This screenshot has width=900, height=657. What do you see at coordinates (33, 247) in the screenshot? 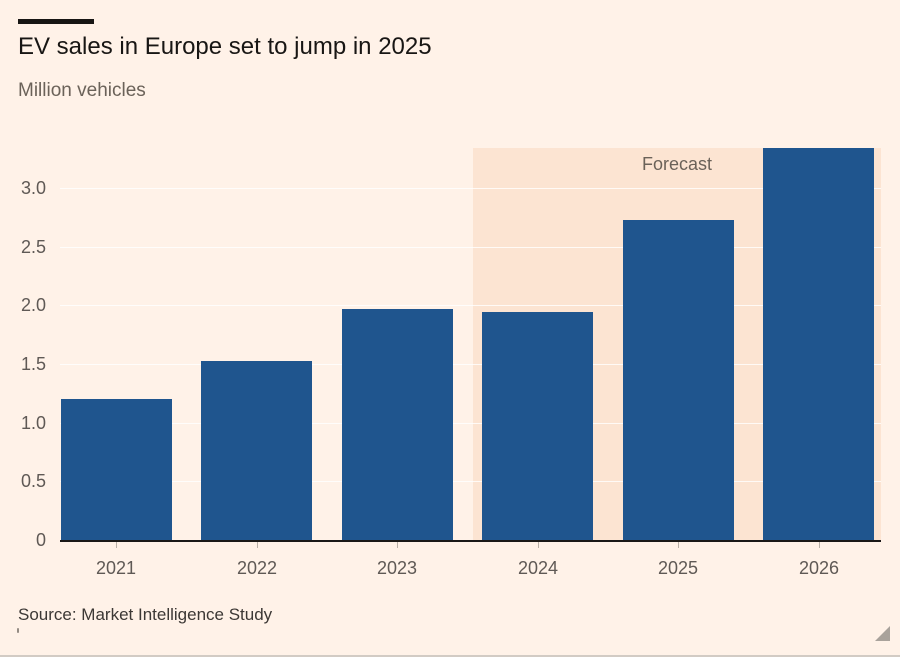
I see `y-tick-label: 2.5` at bounding box center [33, 247].